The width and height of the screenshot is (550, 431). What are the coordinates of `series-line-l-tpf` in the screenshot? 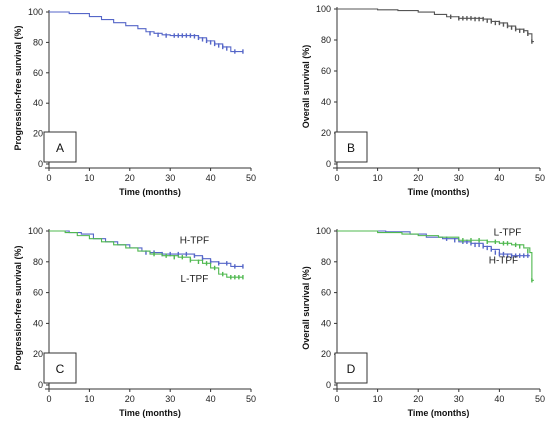 It's located at (146, 254).